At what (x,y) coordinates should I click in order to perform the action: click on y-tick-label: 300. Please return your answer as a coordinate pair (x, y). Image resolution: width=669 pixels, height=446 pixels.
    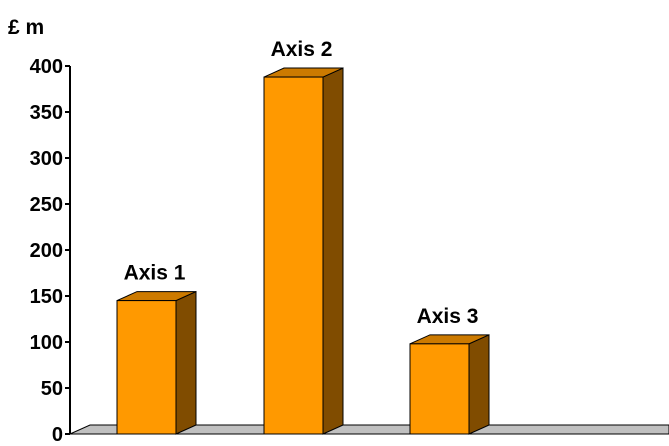
    Looking at the image, I should click on (46, 159).